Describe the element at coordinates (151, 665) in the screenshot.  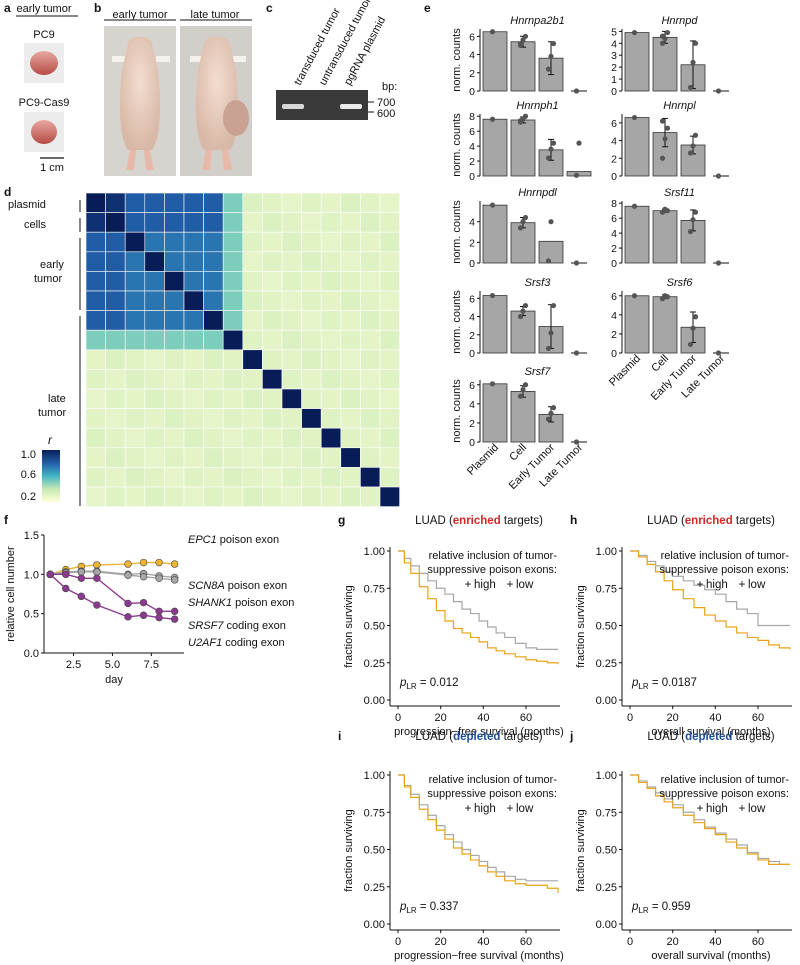
I see `f-x-tick-label: 7.5` at that location.